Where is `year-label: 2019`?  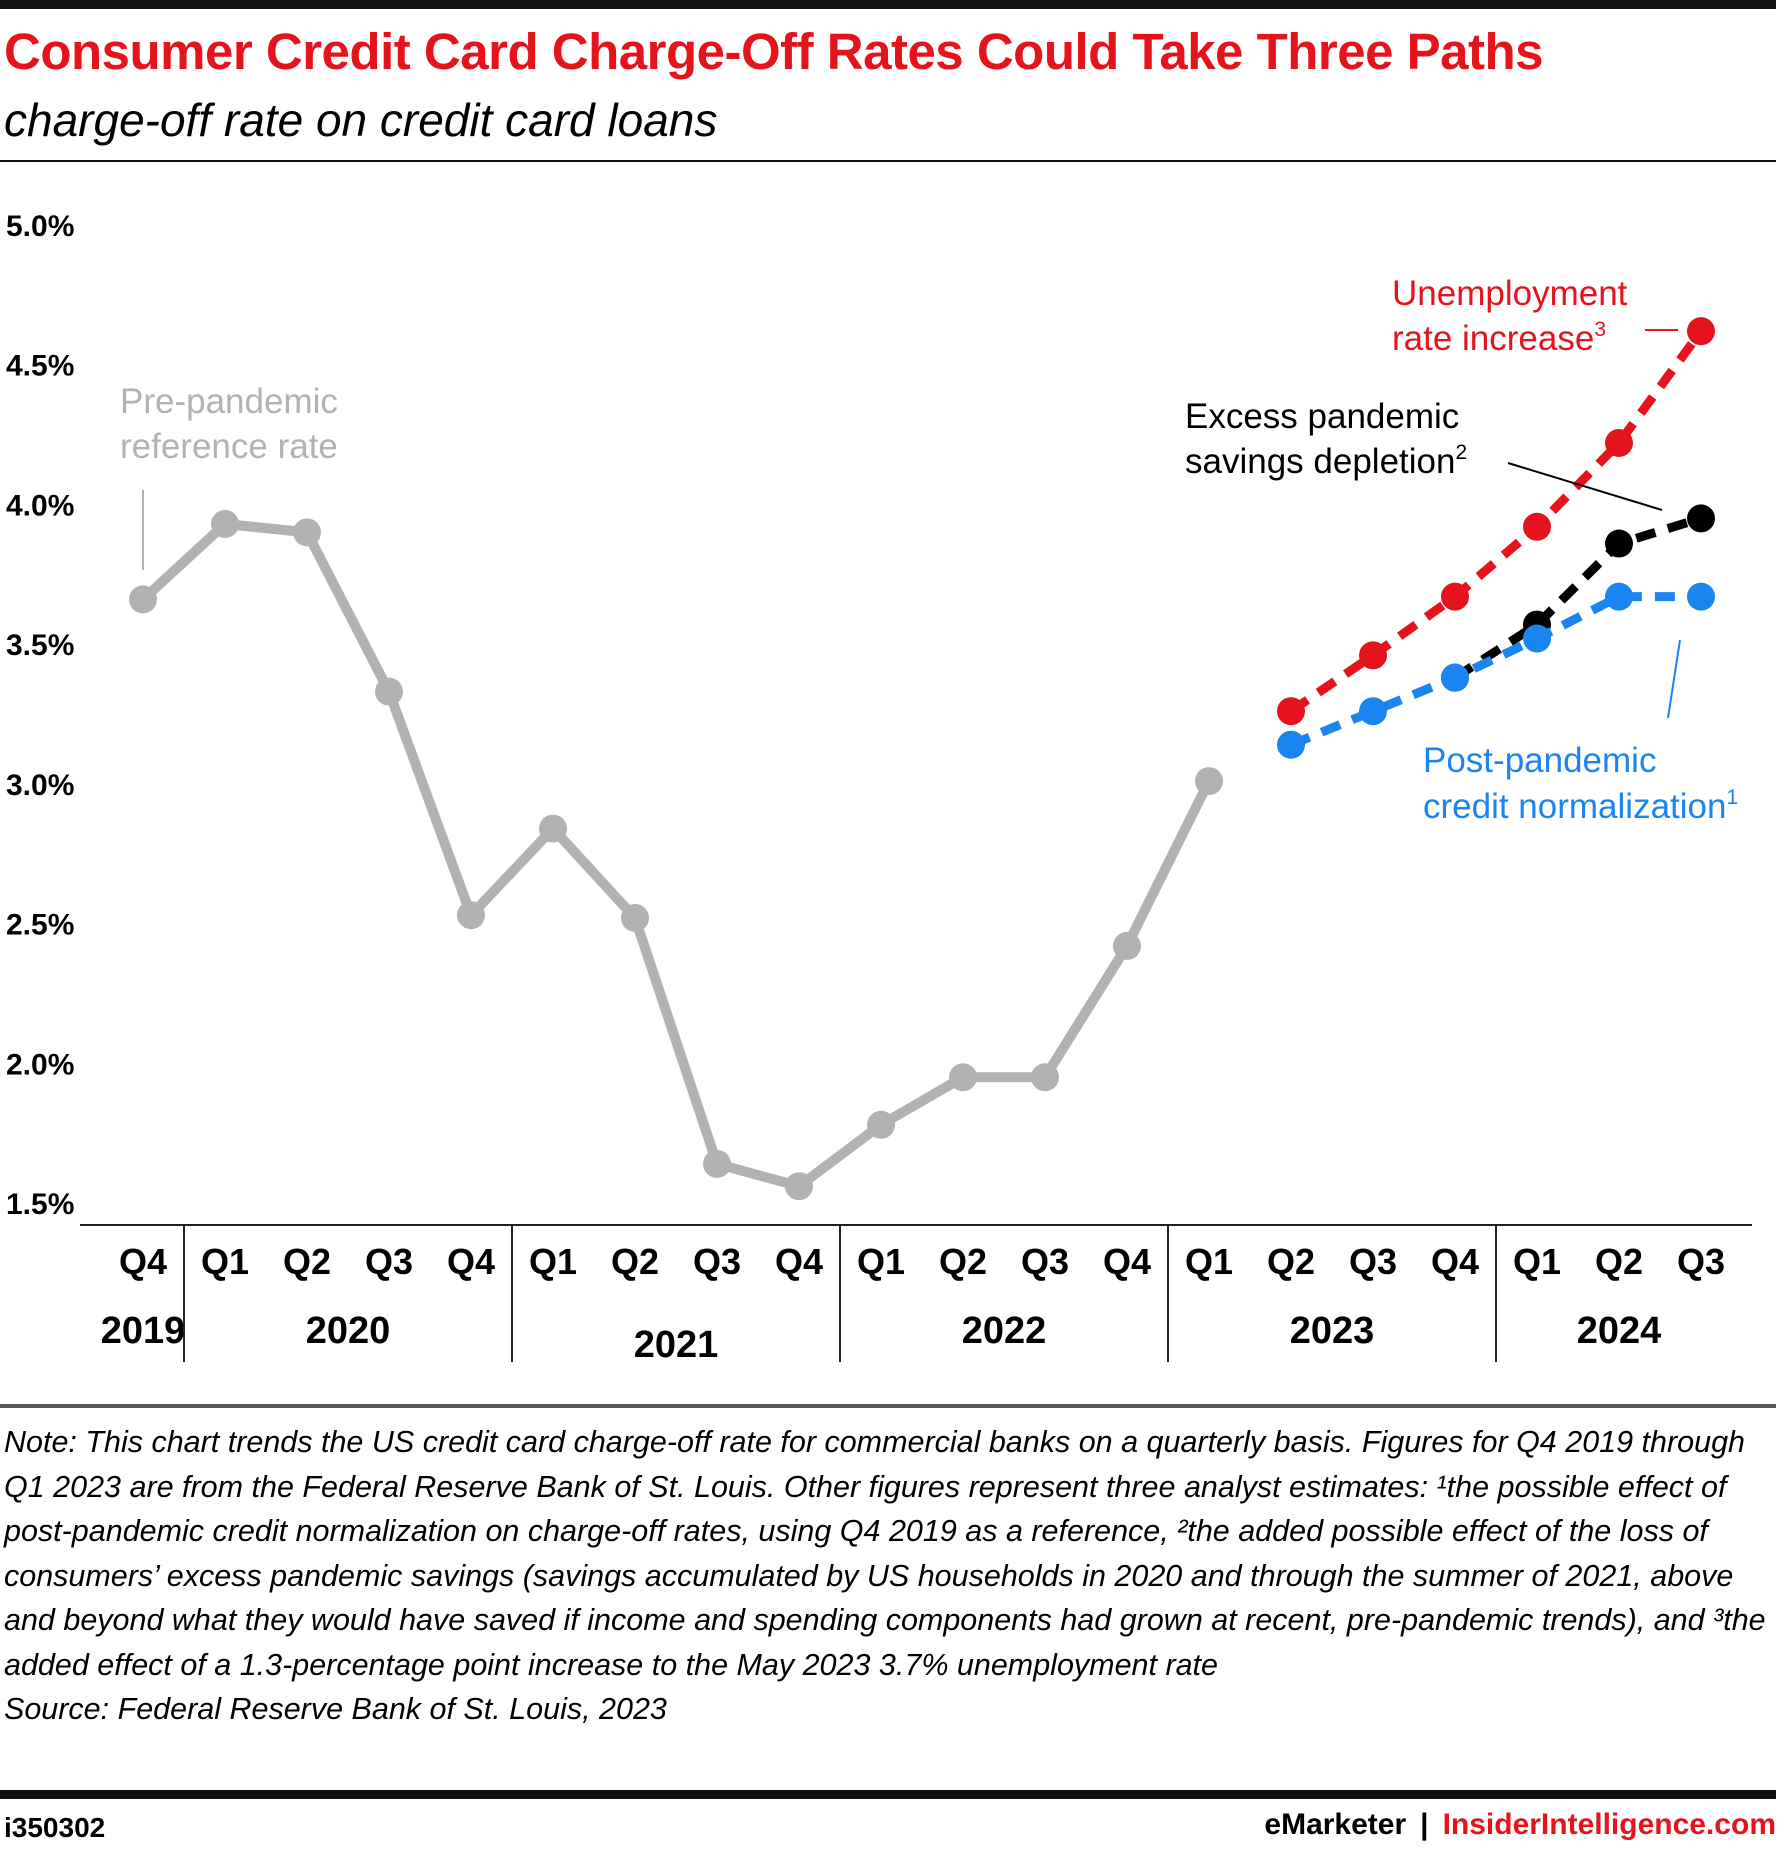
year-label: 2019 is located at coordinates (143, 1331).